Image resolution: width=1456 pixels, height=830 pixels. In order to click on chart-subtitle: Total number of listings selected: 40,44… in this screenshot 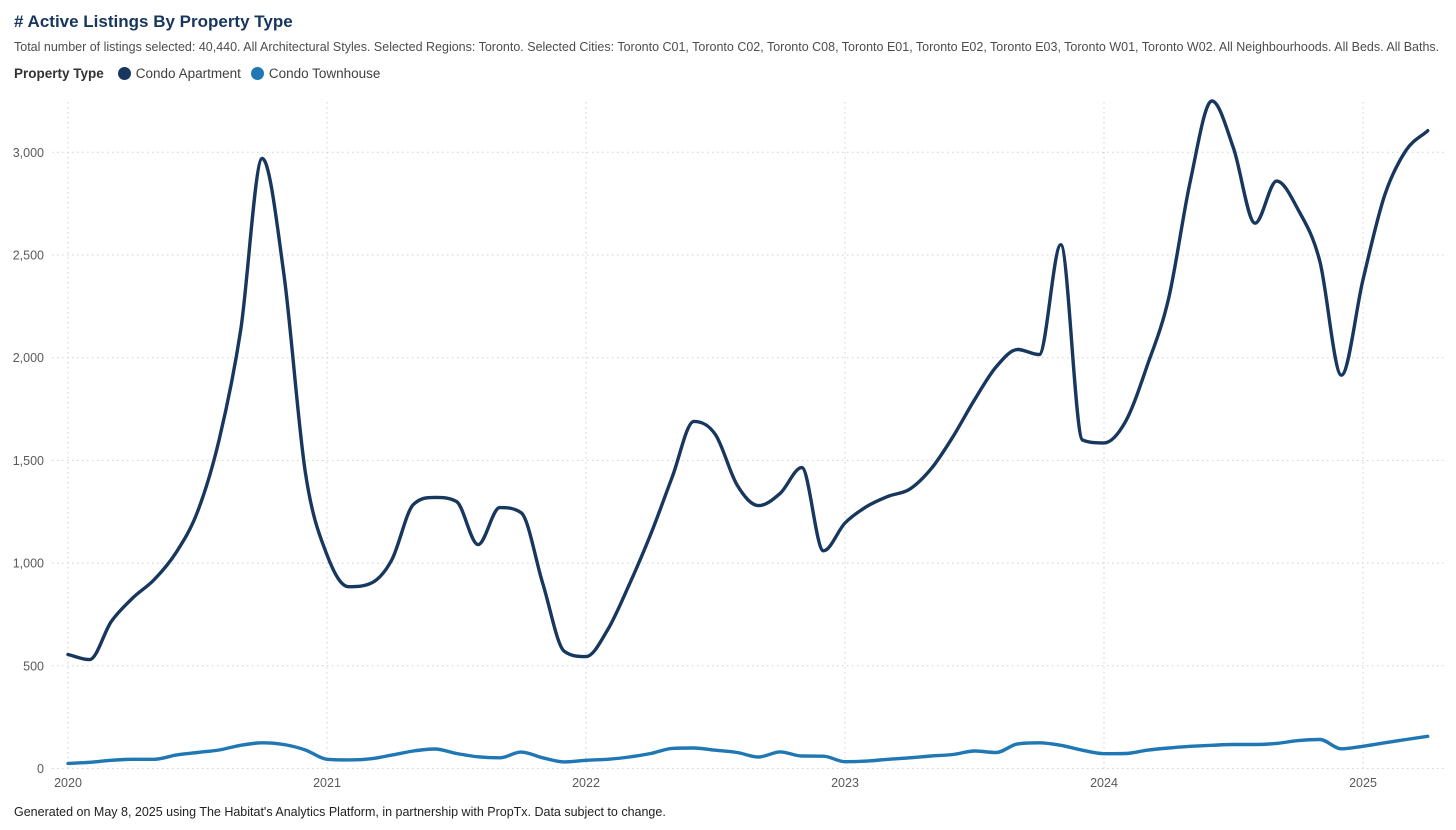, I will do `click(727, 47)`.